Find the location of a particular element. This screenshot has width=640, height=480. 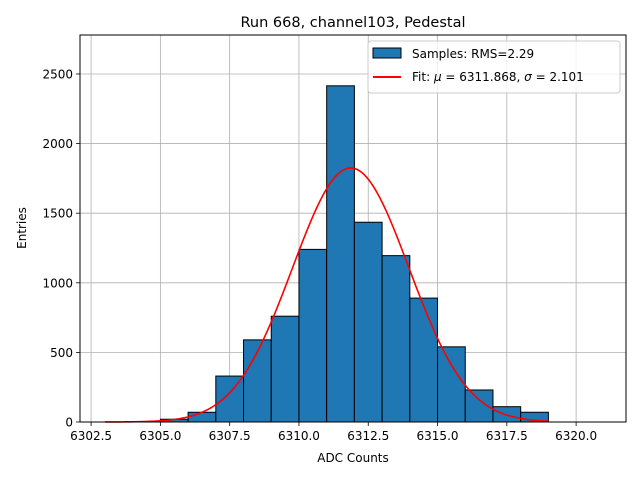

x-tick-label: 6312.5 is located at coordinates (368, 436).